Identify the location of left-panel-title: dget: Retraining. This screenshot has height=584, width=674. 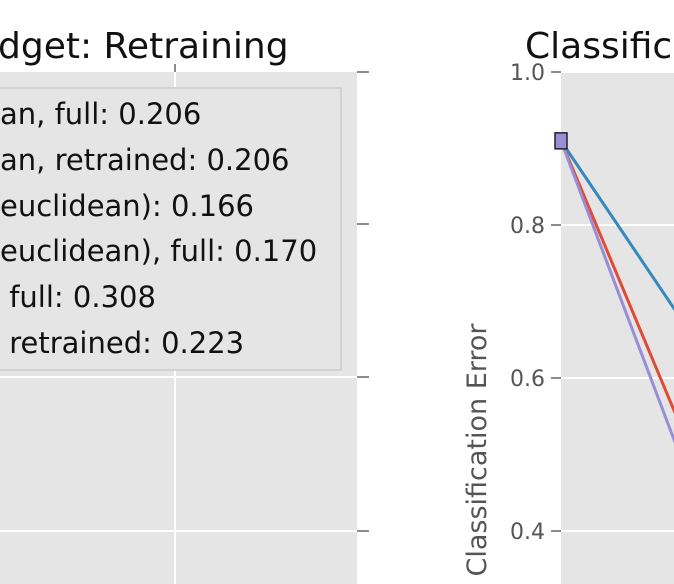
(144, 46).